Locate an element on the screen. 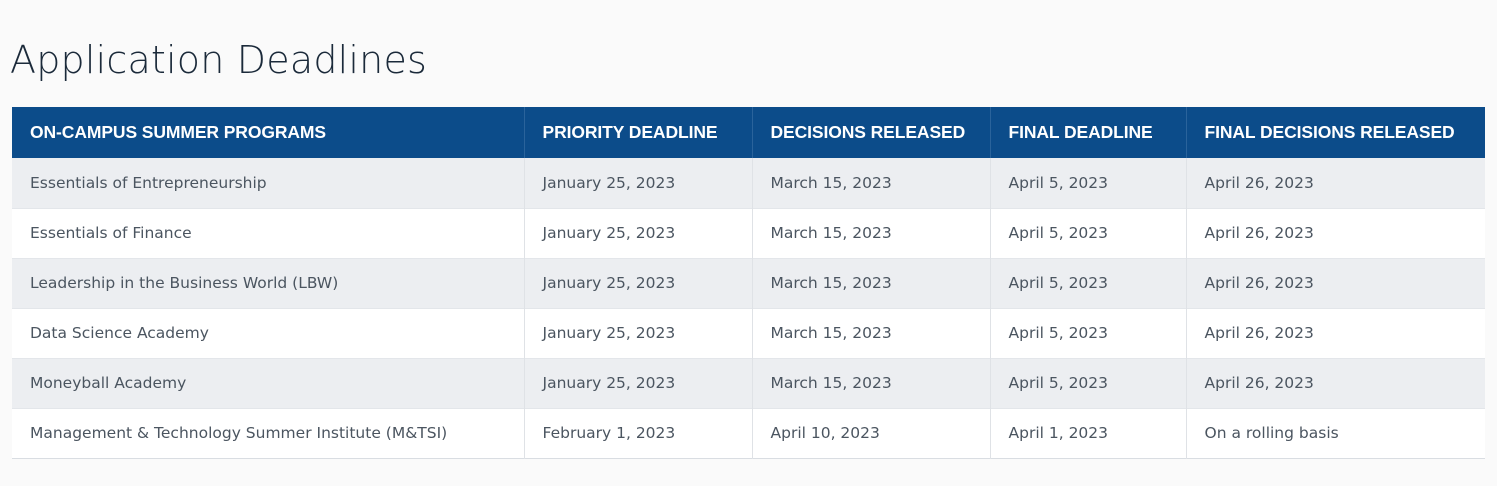 This screenshot has width=1497, height=486. column-header-final-deadline: FINAL DEADLINE is located at coordinates (1087, 132).